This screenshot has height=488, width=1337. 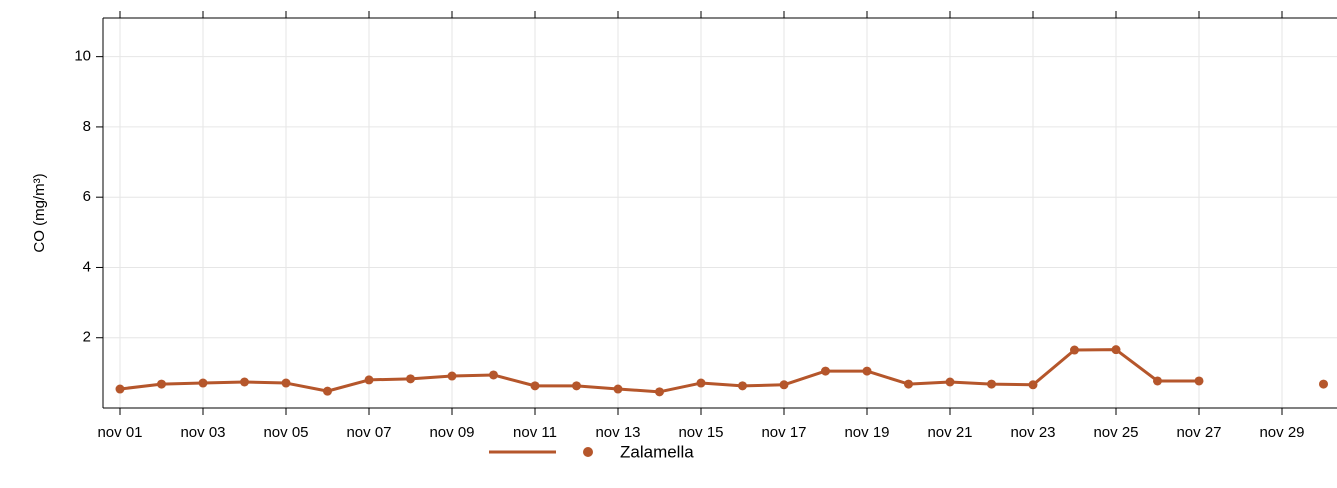 What do you see at coordinates (87, 266) in the screenshot?
I see `y-tick-label: 4` at bounding box center [87, 266].